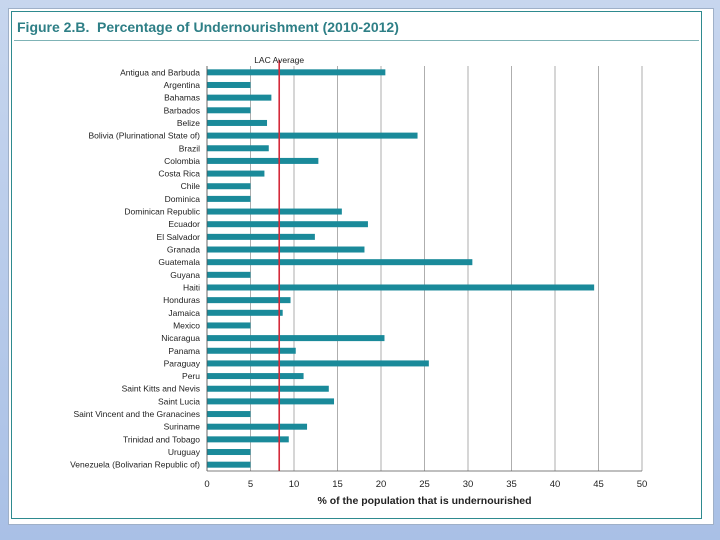 The height and width of the screenshot is (540, 720). I want to click on x-tick-label: 35, so click(511, 484).